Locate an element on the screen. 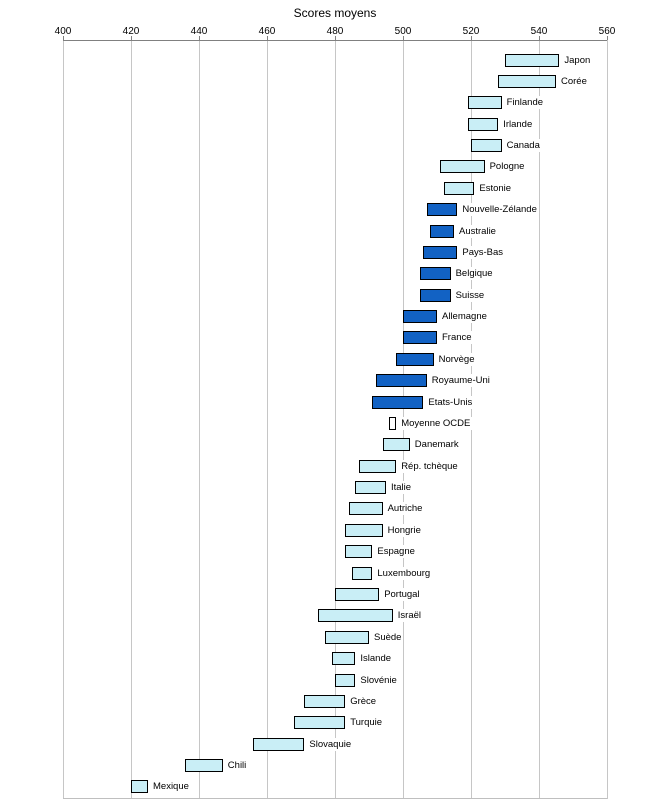 This screenshot has width=667, height=805. bar-label-turquie: Turquie is located at coordinates (366, 723).